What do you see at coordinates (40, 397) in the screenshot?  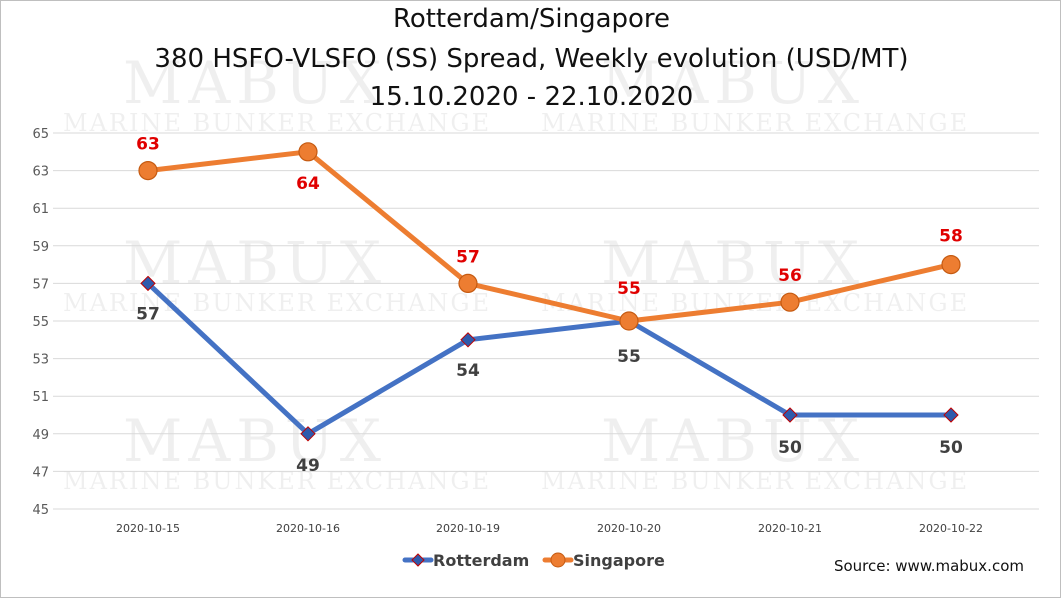 I see `y-tick-label: 51` at bounding box center [40, 397].